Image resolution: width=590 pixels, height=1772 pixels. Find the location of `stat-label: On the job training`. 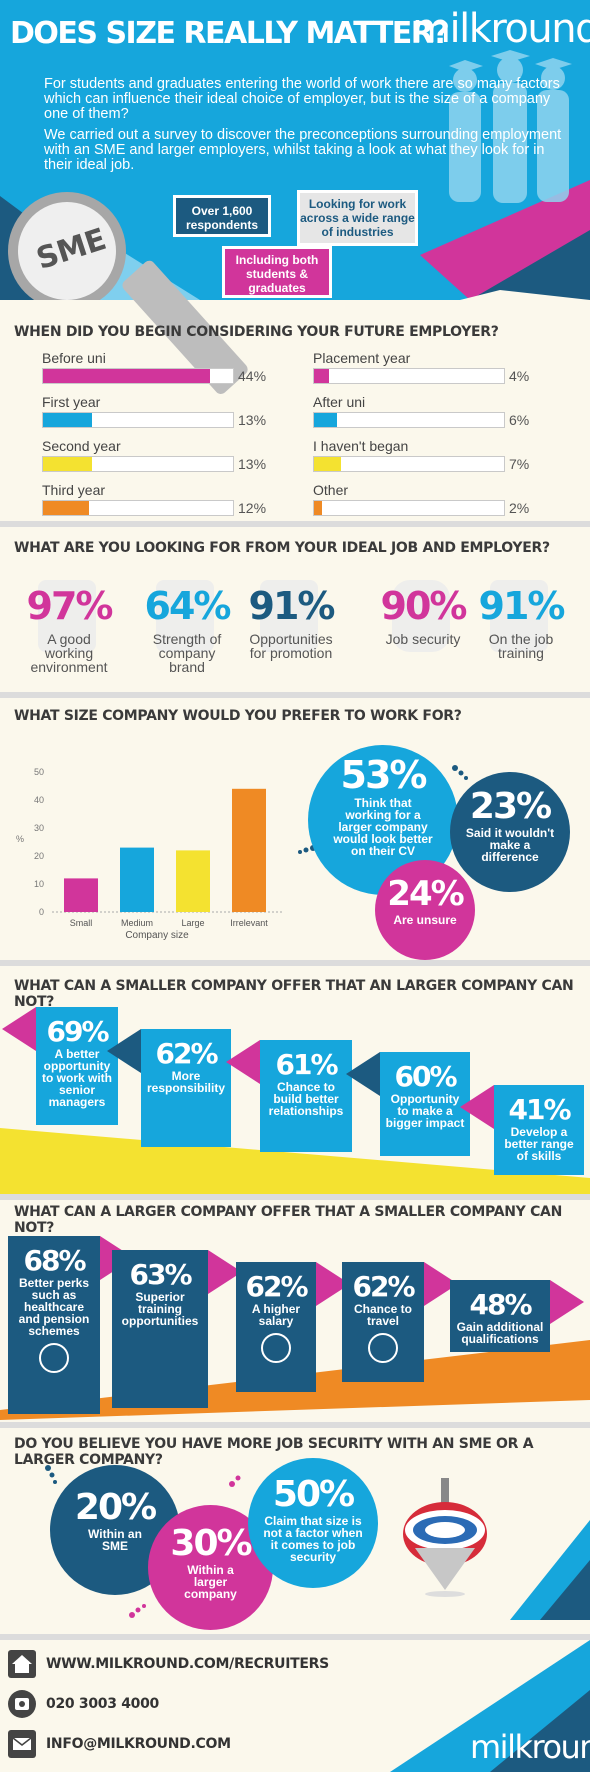

stat-label: On the job training is located at coordinates (521, 646).